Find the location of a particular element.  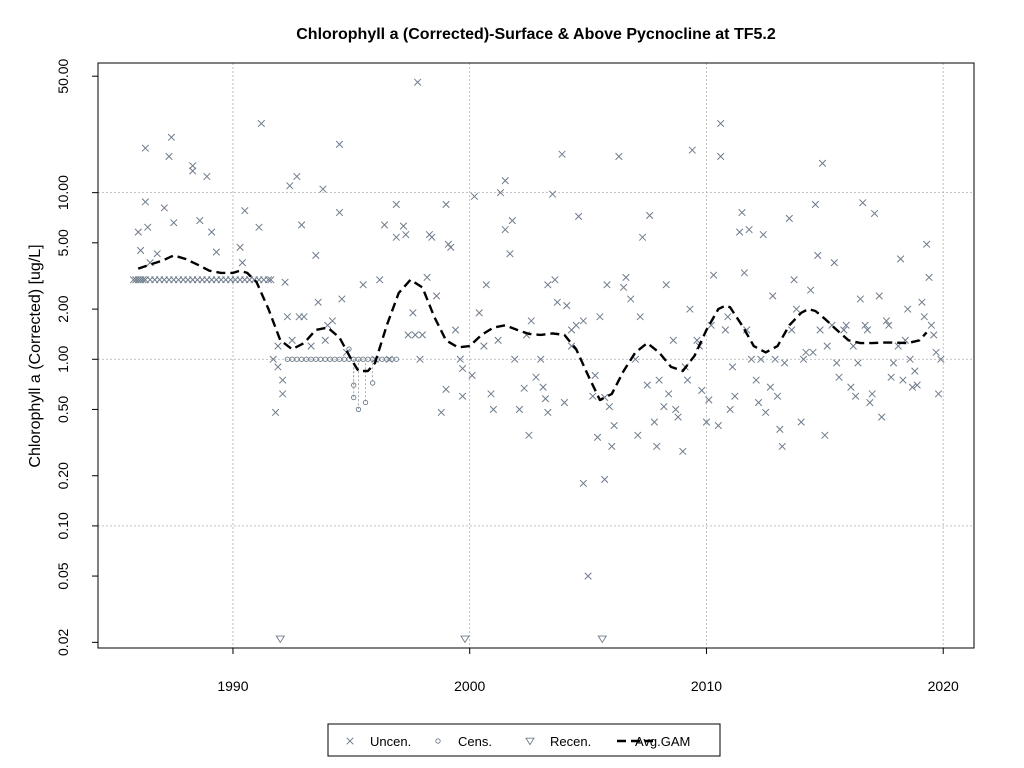

recensored-point is located at coordinates (465, 639).